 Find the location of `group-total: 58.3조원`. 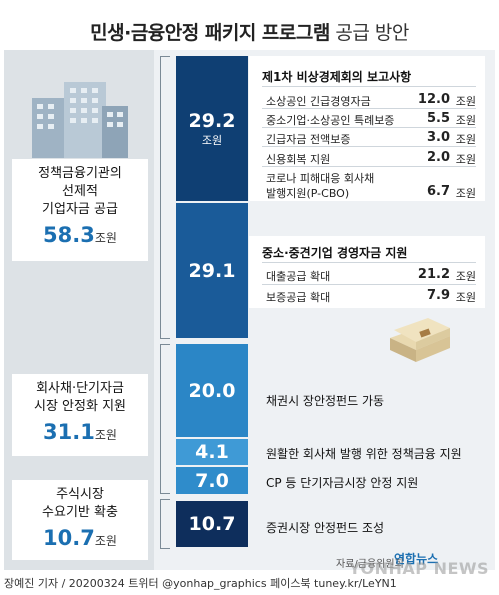

group-total: 58.3조원 is located at coordinates (80, 235).